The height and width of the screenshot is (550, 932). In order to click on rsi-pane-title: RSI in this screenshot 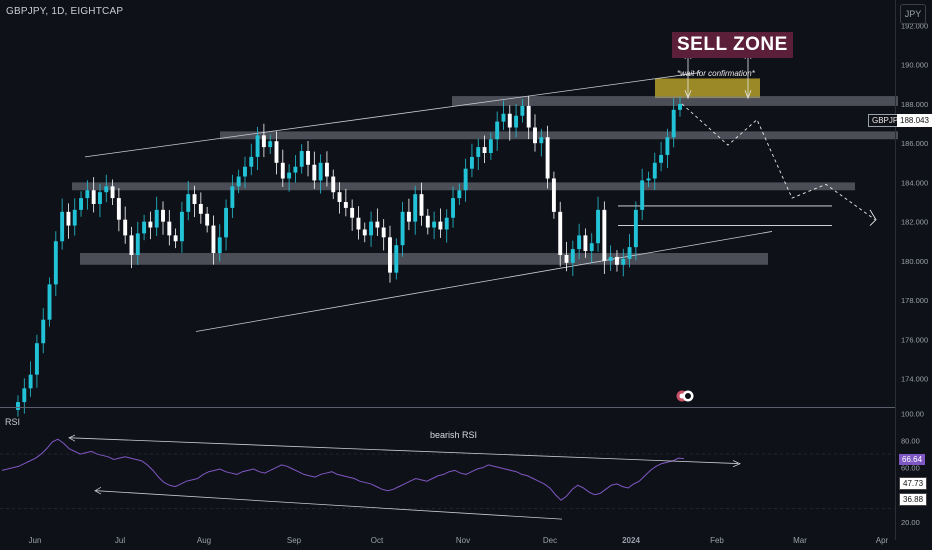, I will do `click(13, 422)`.